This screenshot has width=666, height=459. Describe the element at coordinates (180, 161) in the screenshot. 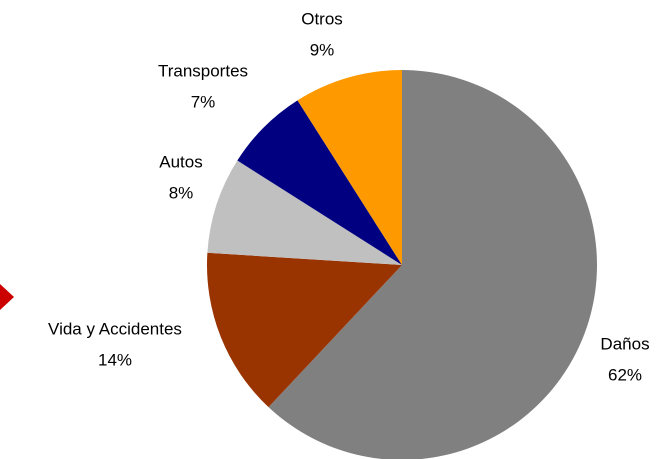

I see `slice-label: Autos` at that location.